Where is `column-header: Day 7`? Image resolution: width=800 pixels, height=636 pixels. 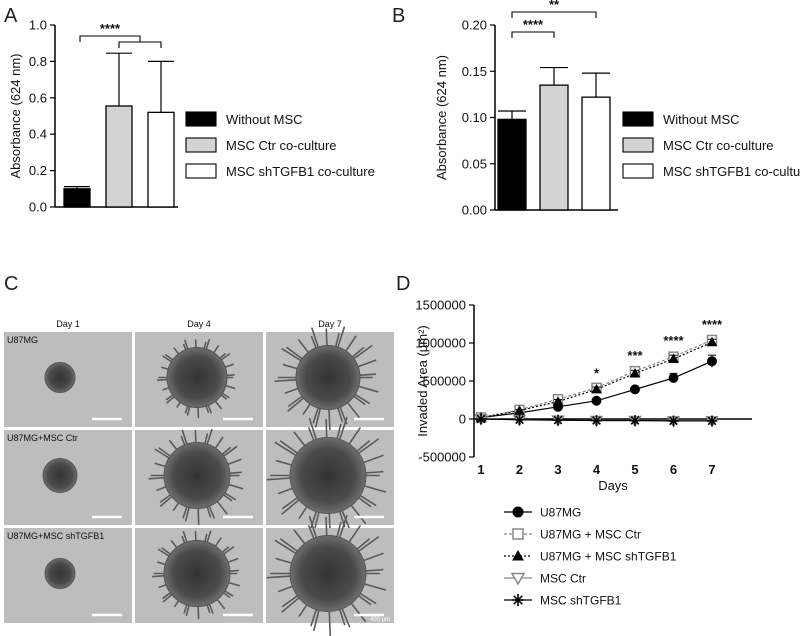
column-header: Day 7 is located at coordinates (330, 324).